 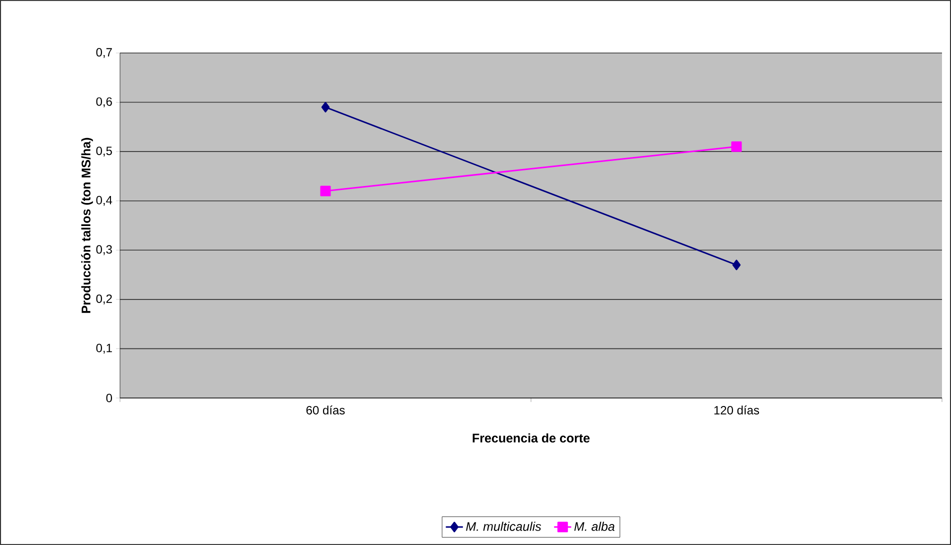 What do you see at coordinates (594, 526) in the screenshot?
I see `legend-label: M. alba` at bounding box center [594, 526].